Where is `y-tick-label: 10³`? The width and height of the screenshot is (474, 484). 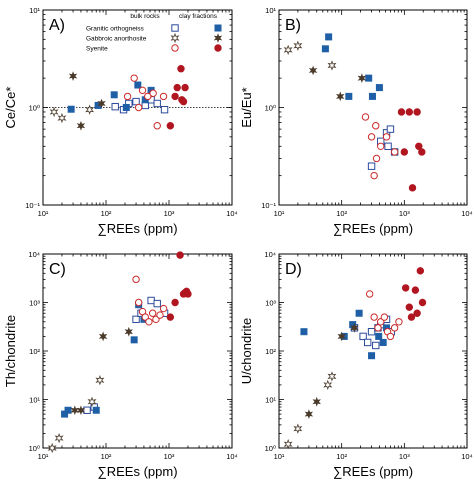
y-tick-label: 10³ is located at coordinates (34, 303).